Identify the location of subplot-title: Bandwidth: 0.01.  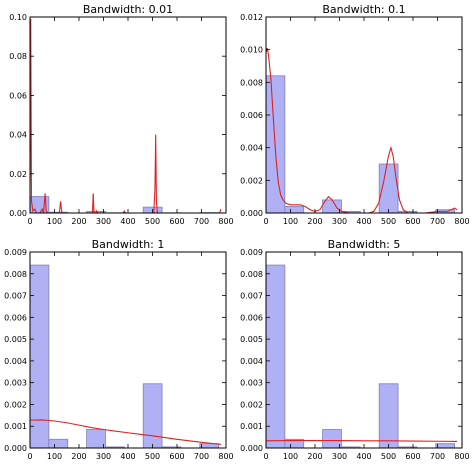
(128, 9).